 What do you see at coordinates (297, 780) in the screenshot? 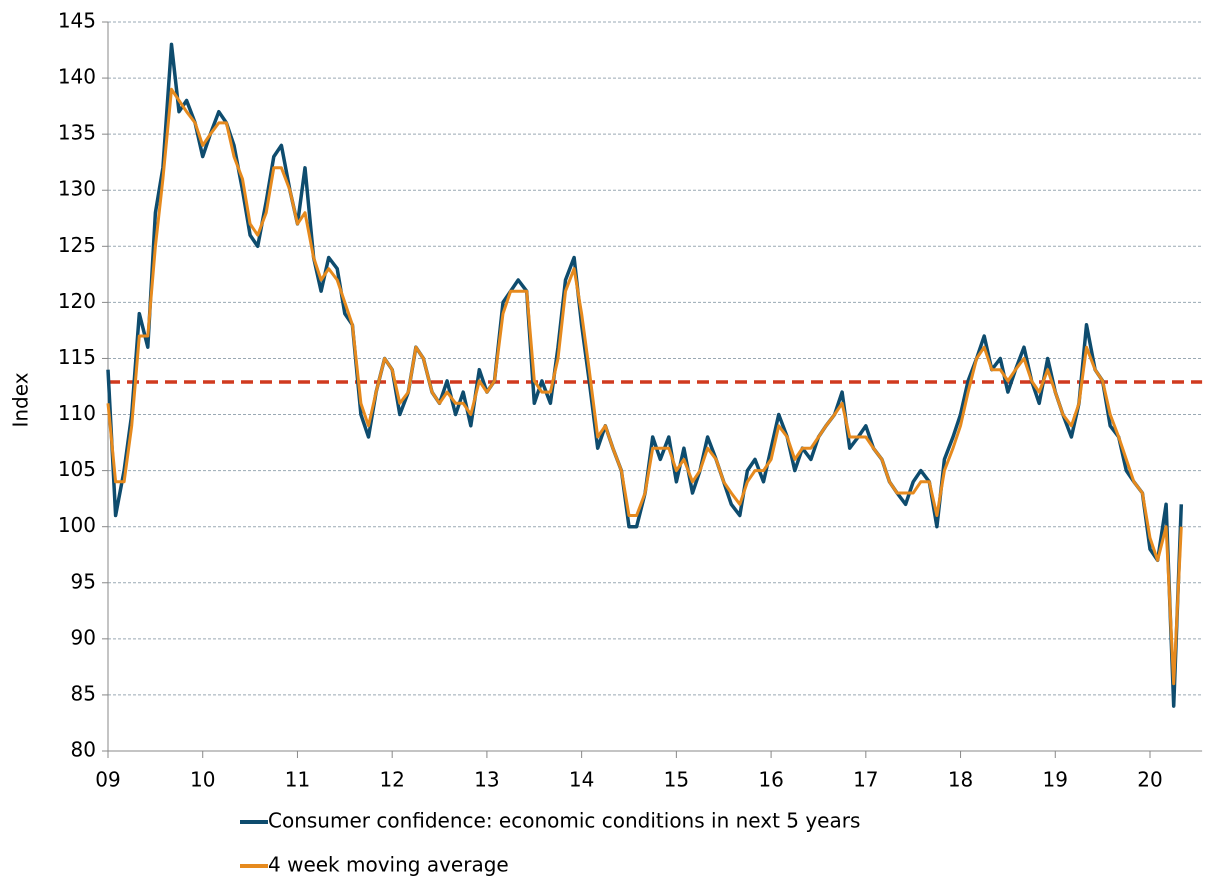
I see `x-tick-label: 11` at bounding box center [297, 780].